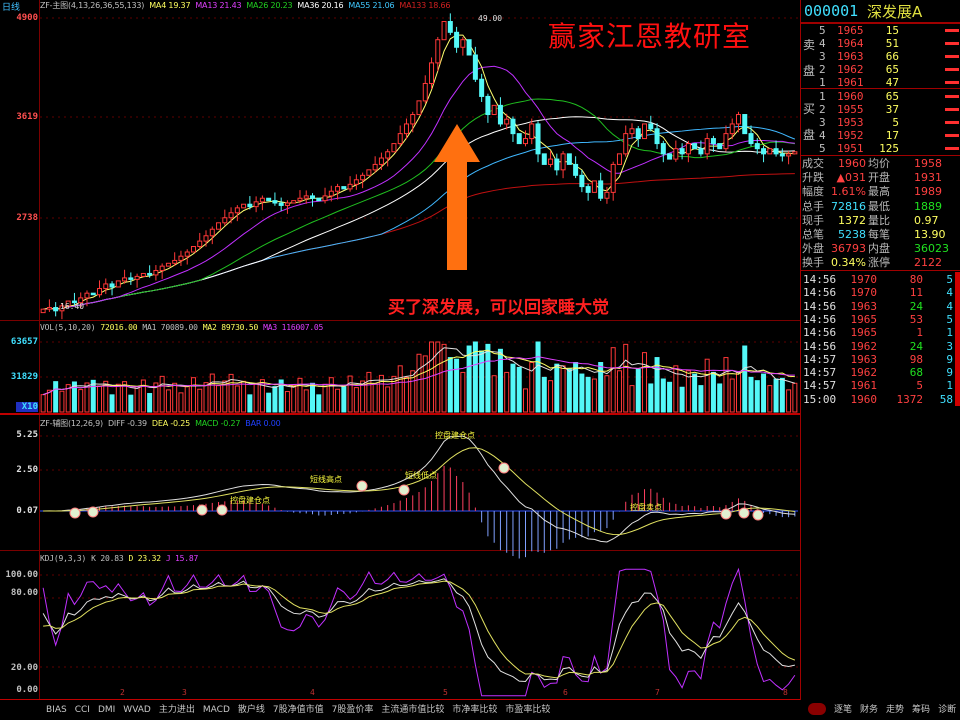 The width and height of the screenshot is (960, 720). I want to click on indicator-tab: 主力进出, so click(176, 710).